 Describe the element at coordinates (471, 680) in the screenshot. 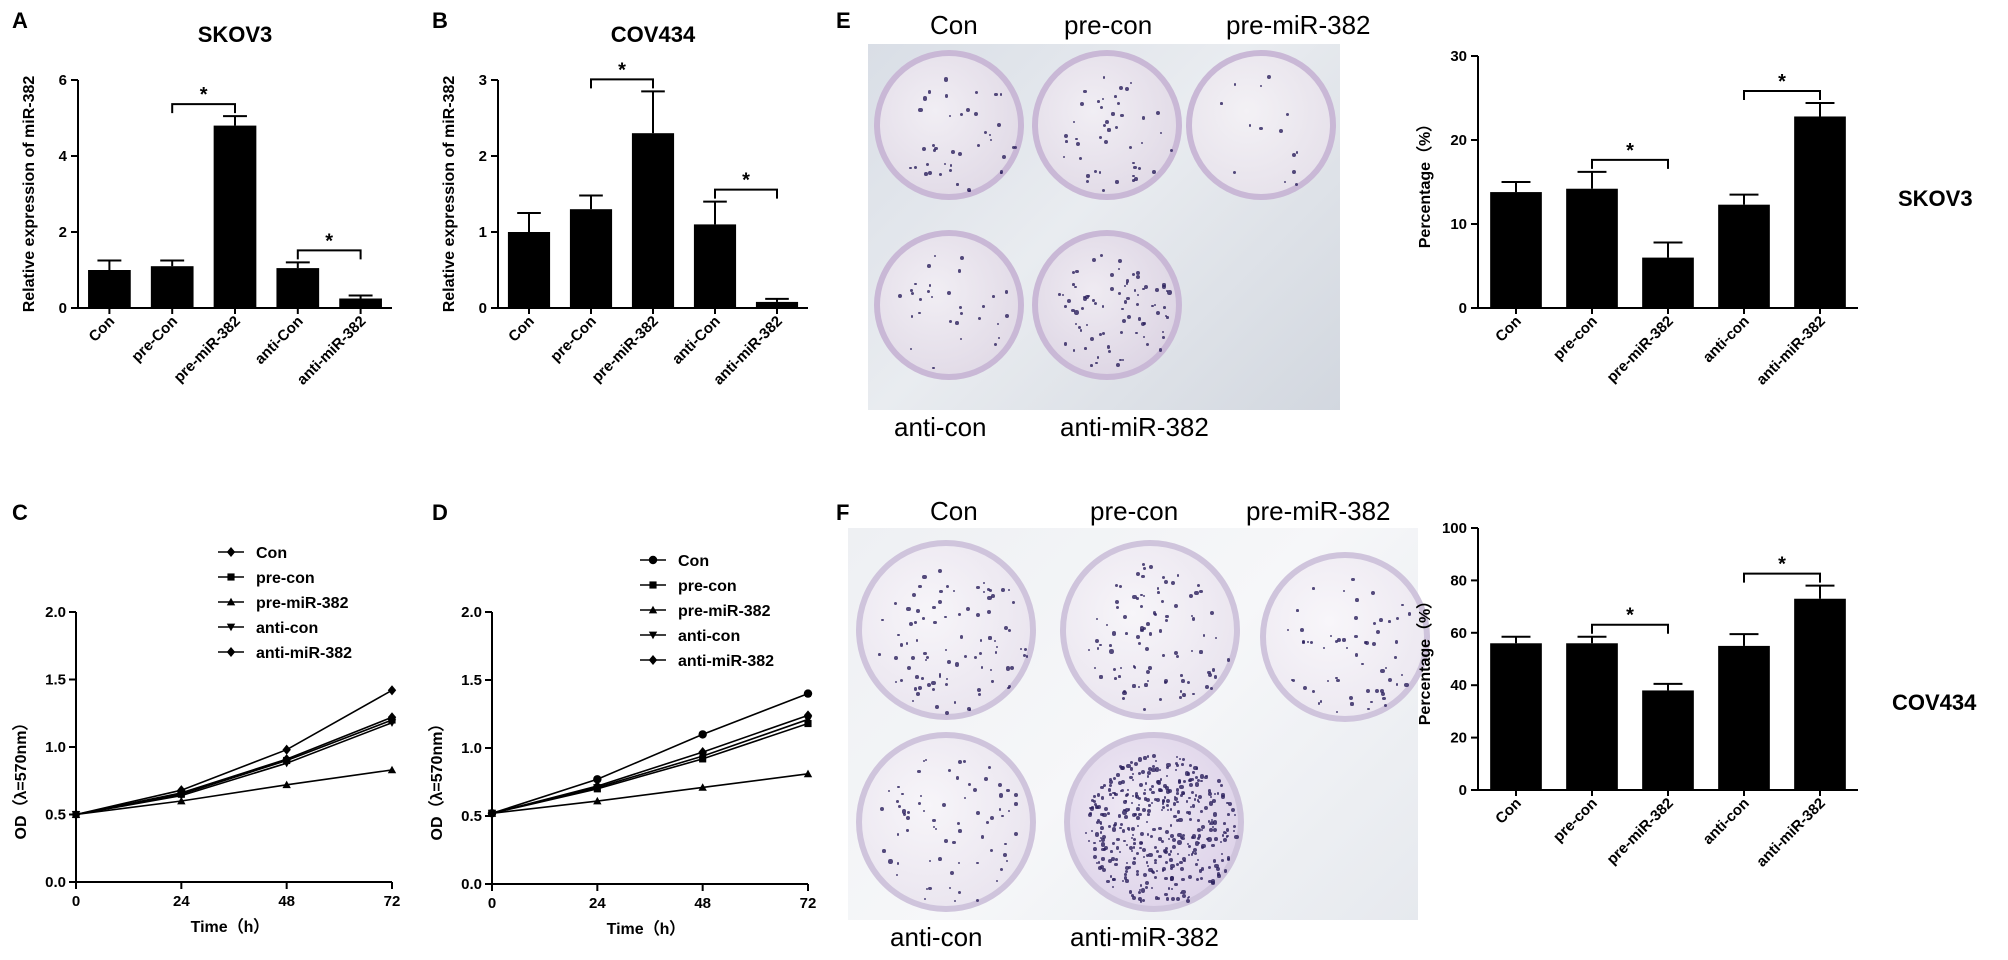

I see `y-tick-label: 1.5` at that location.